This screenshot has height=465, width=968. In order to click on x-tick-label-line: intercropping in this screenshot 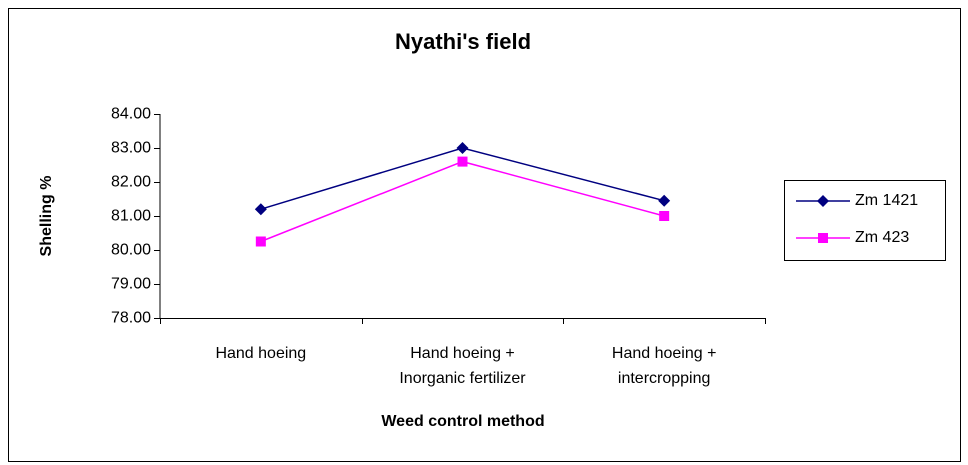, I will do `click(664, 378)`.